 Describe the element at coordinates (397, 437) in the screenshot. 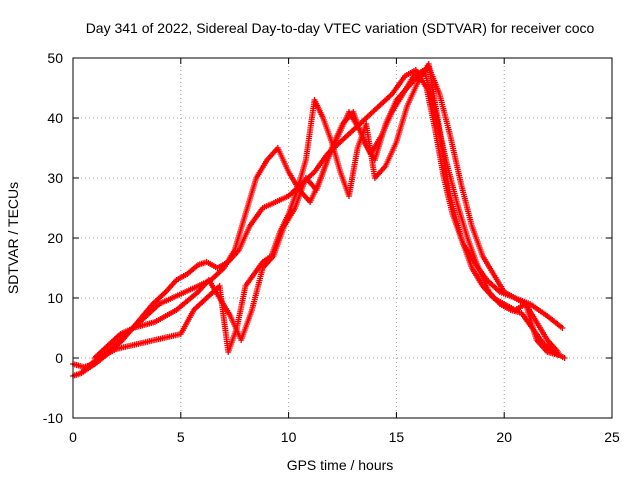

I see `x-tick-label: 15` at that location.